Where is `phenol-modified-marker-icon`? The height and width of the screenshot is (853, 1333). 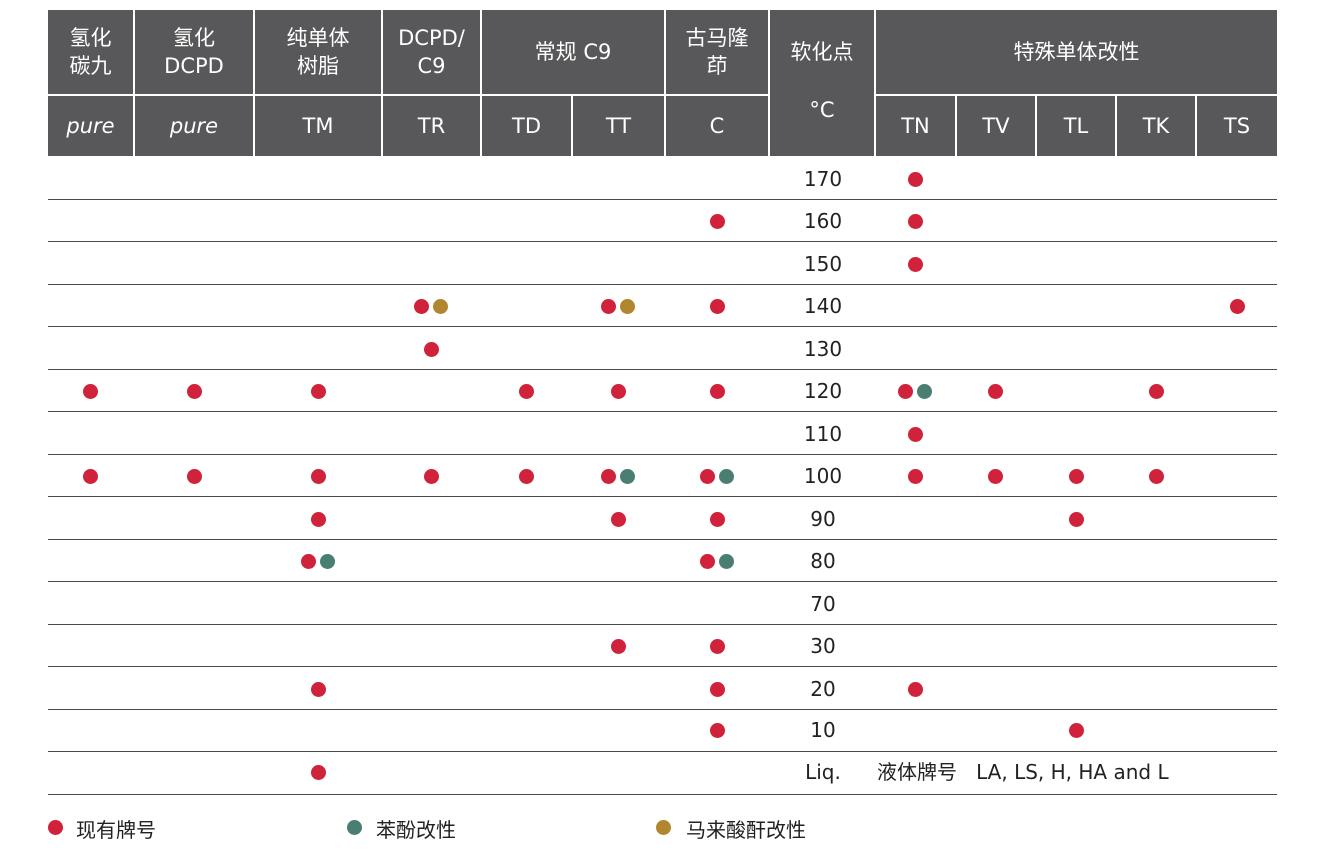
phenol-modified-marker-icon is located at coordinates (354, 827).